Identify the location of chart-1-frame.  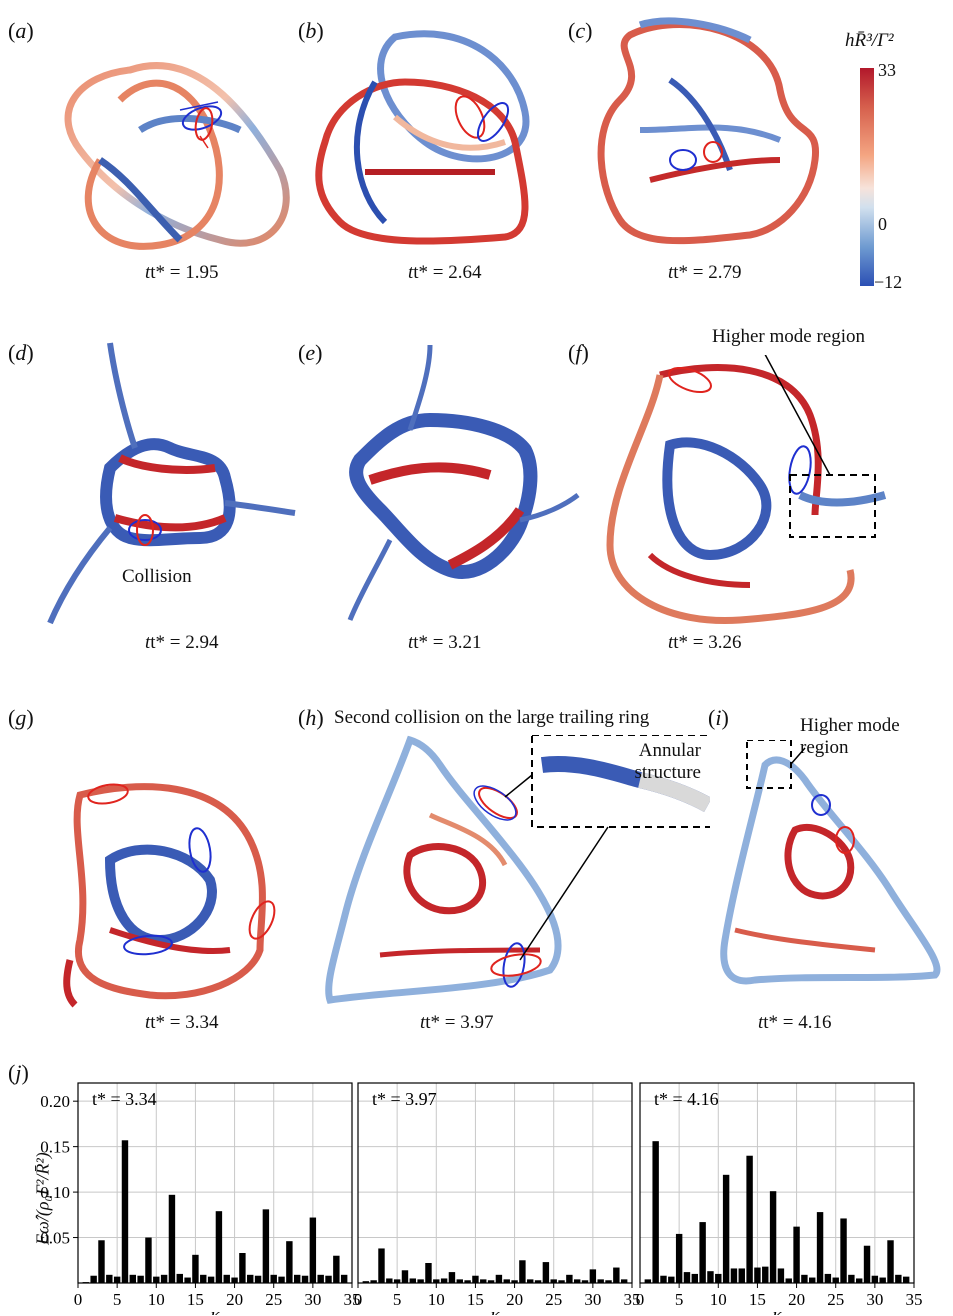
(495, 1183).